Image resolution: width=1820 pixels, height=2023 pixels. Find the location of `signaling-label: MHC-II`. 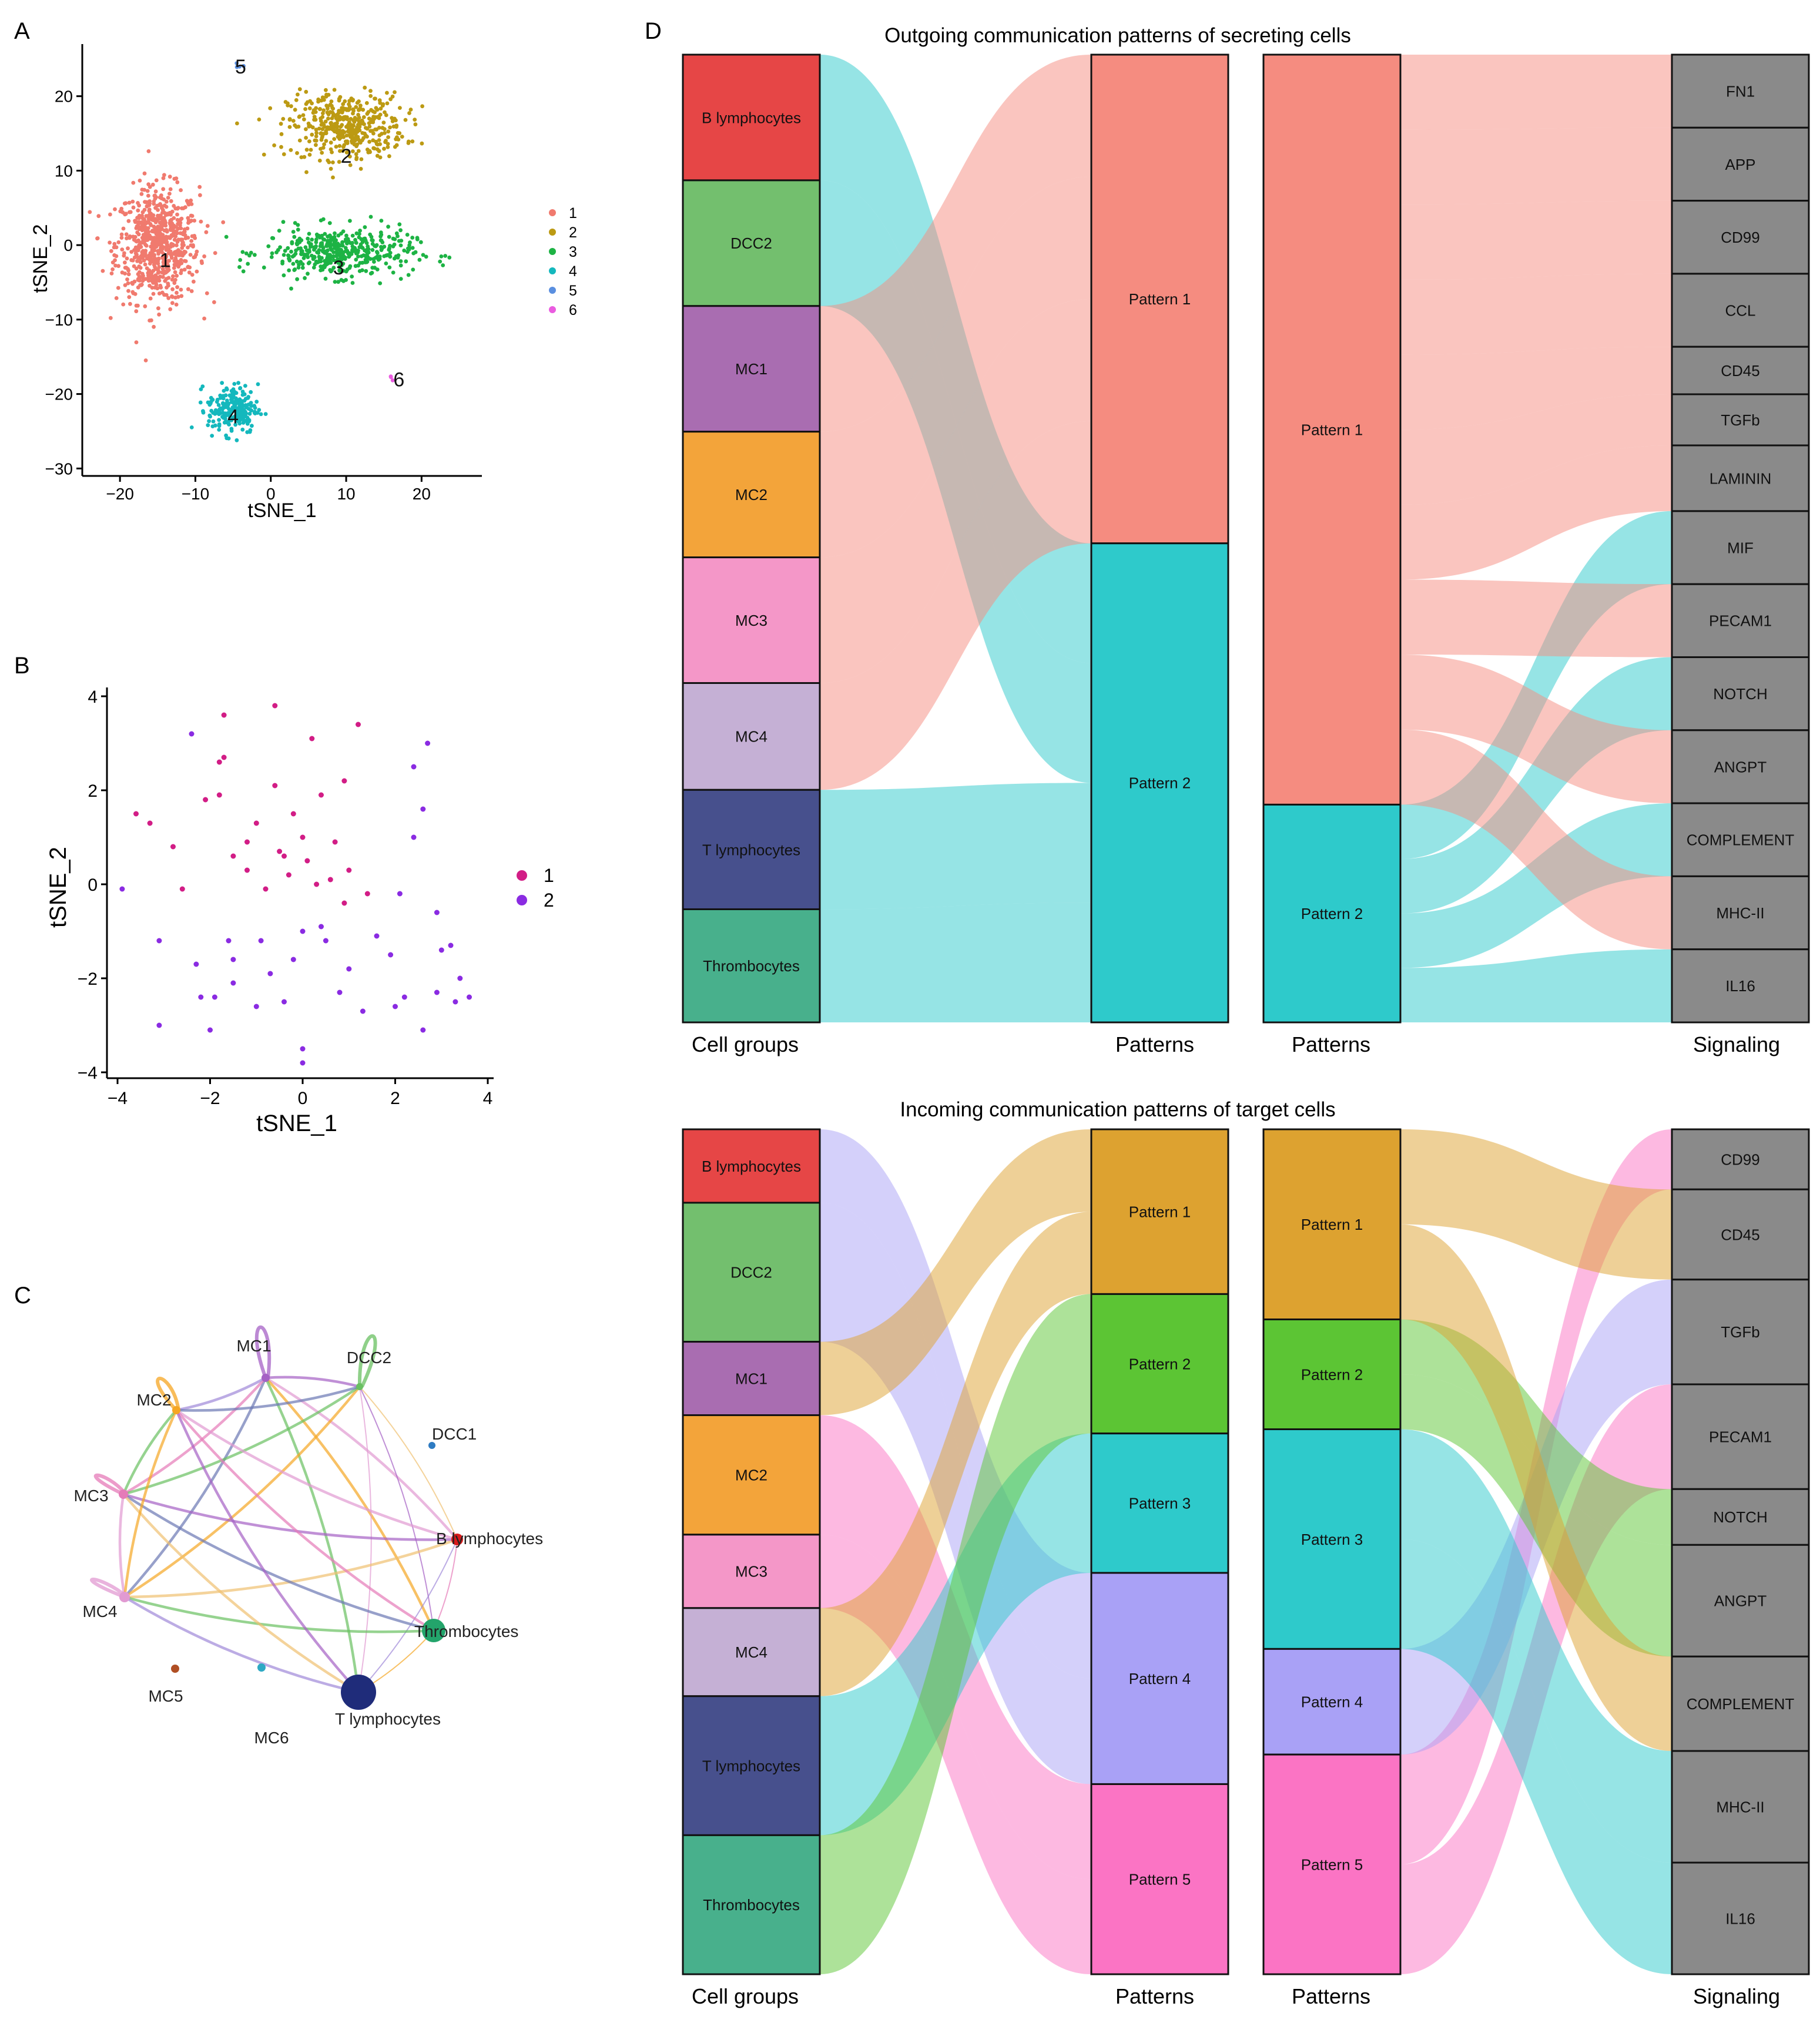

signaling-label: MHC-II is located at coordinates (1740, 913).